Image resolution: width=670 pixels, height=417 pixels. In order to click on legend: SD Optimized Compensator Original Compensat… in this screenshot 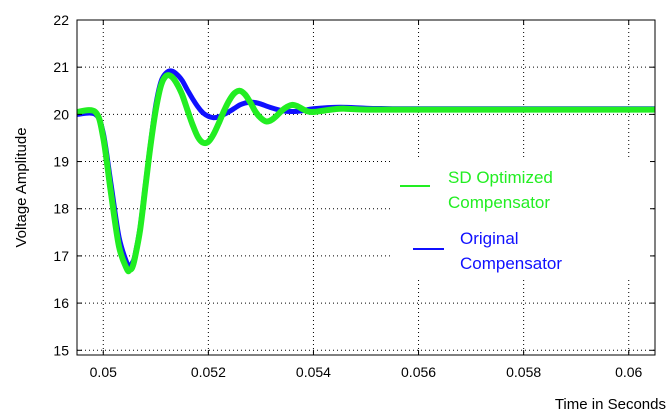, I will do `click(521, 220)`.